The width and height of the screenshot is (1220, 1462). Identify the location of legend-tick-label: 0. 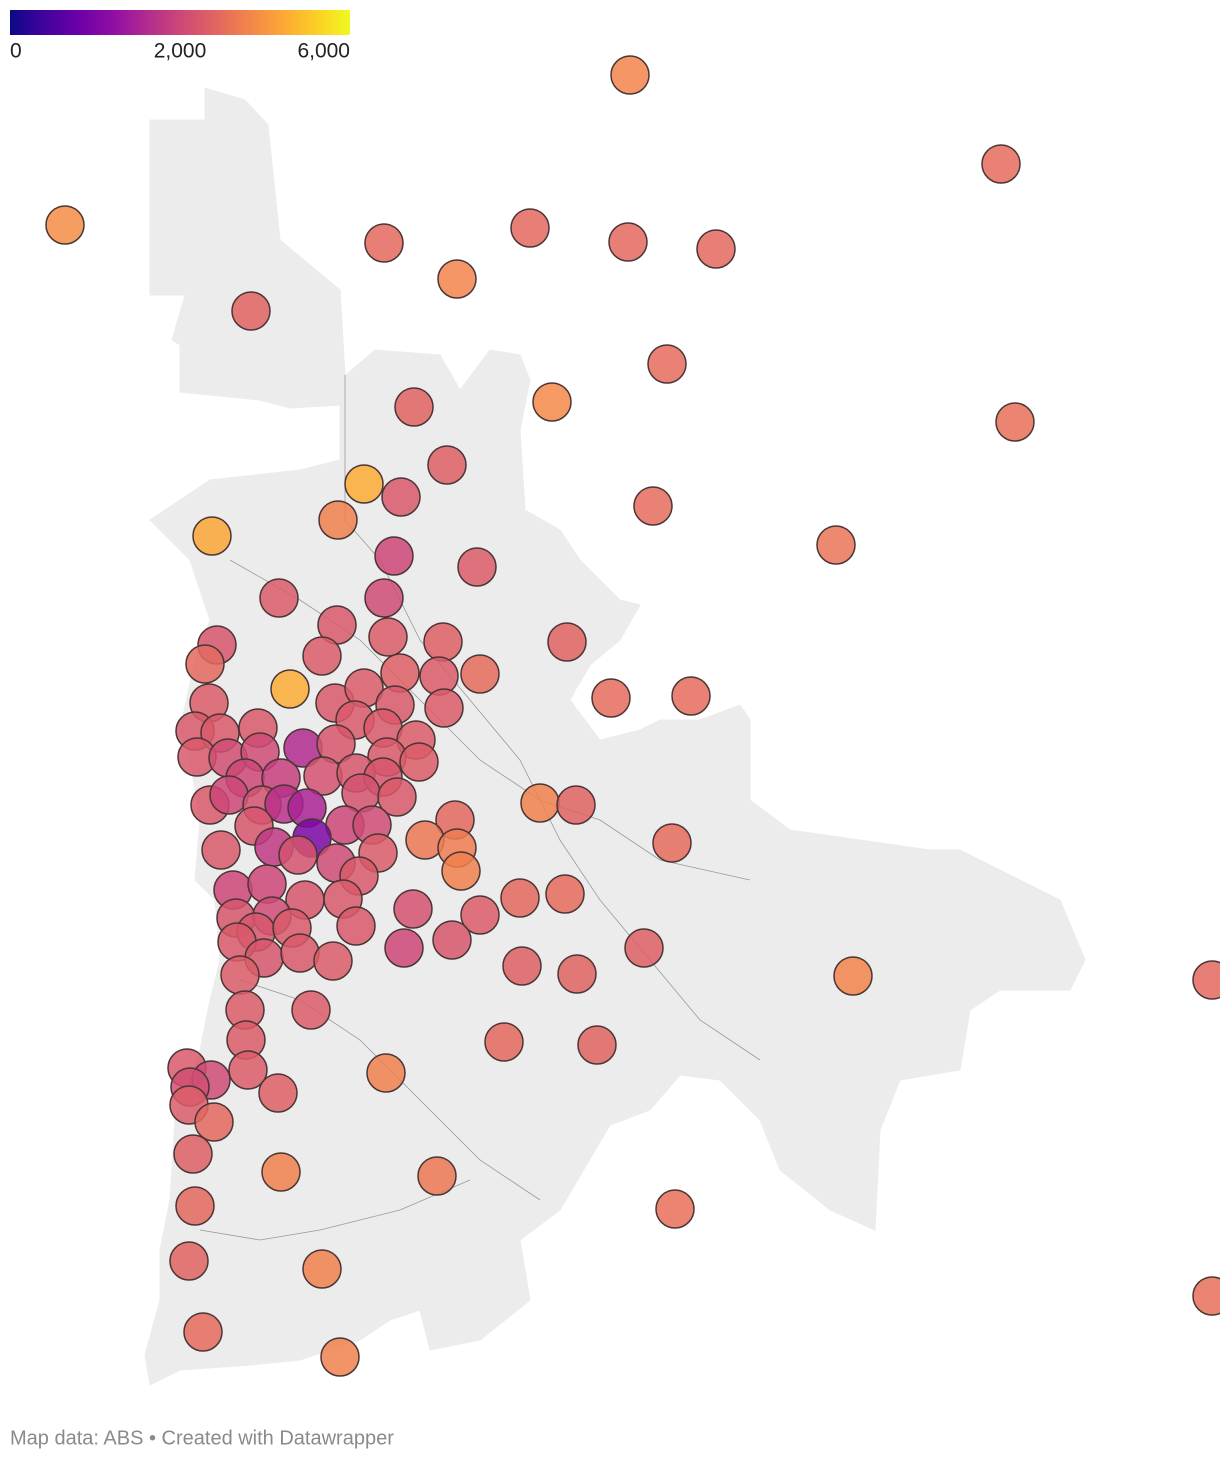
(16, 51).